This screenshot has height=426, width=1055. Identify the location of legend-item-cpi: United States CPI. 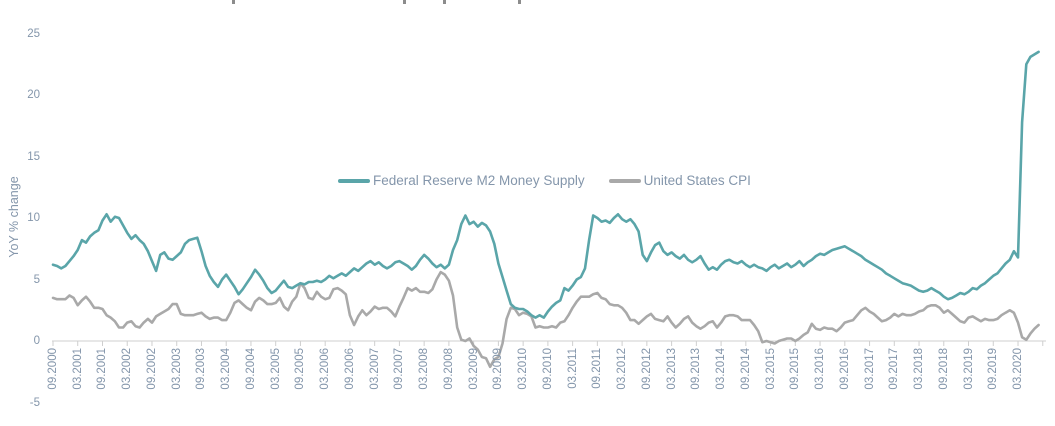
(679, 180).